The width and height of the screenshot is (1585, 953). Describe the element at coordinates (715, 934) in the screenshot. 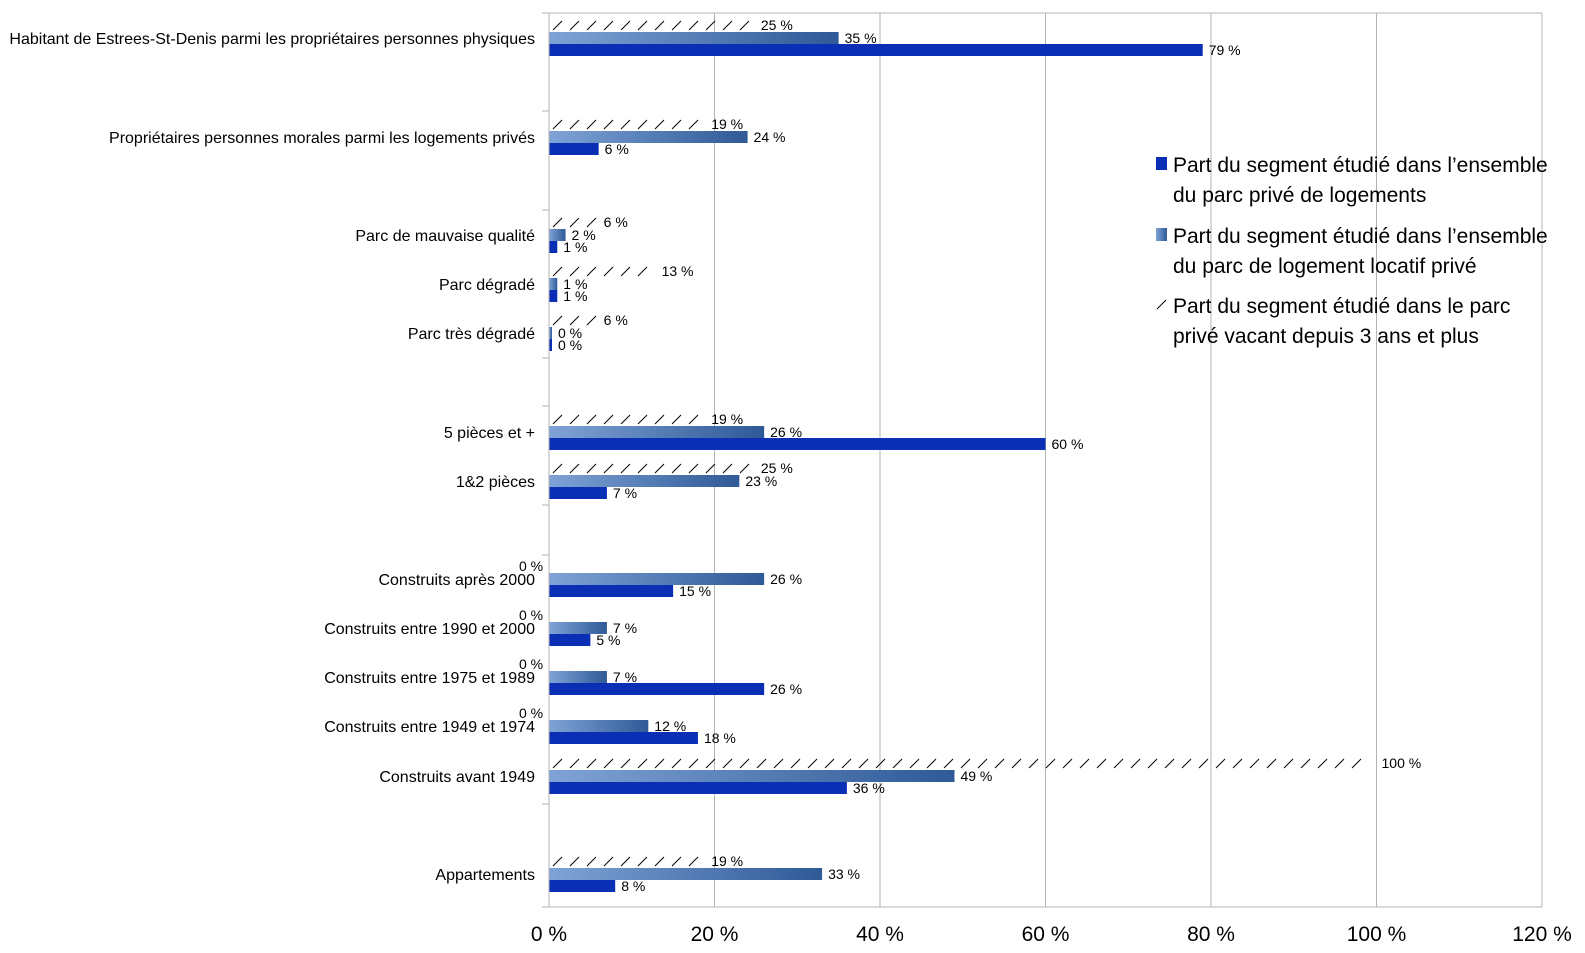

I see `x-tick-label: 20 %` at that location.